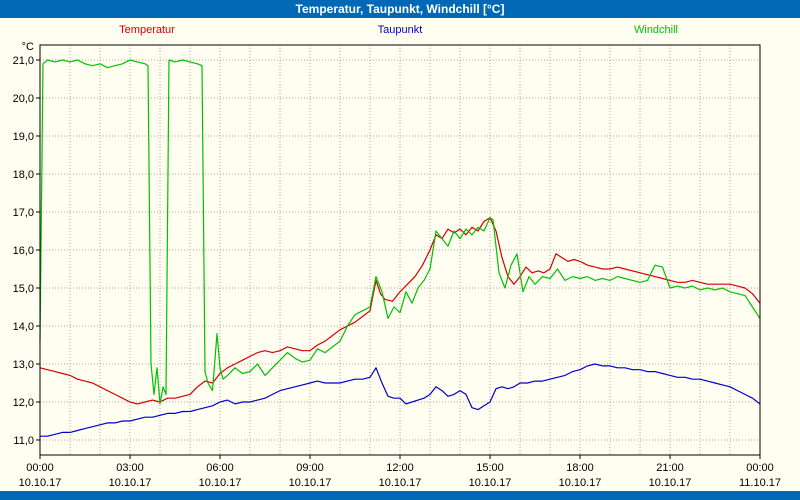 The width and height of the screenshot is (800, 500). Describe the element at coordinates (23, 175) in the screenshot. I see `y-tick-label: 18,0` at that location.